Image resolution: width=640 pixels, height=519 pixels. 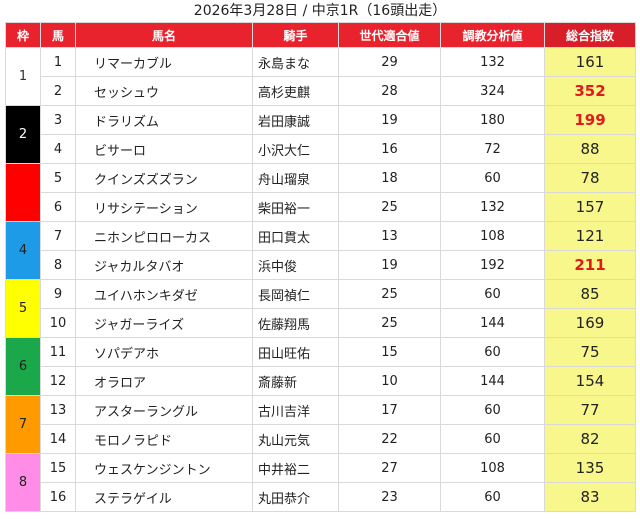 What do you see at coordinates (23, 250) in the screenshot?
I see `waku-cell: 4` at bounding box center [23, 250].